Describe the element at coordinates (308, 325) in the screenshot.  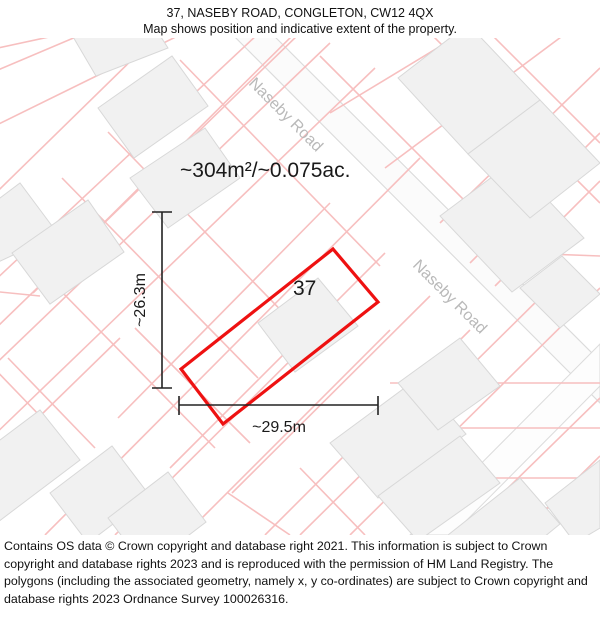
I see `building-on-plot` at that location.